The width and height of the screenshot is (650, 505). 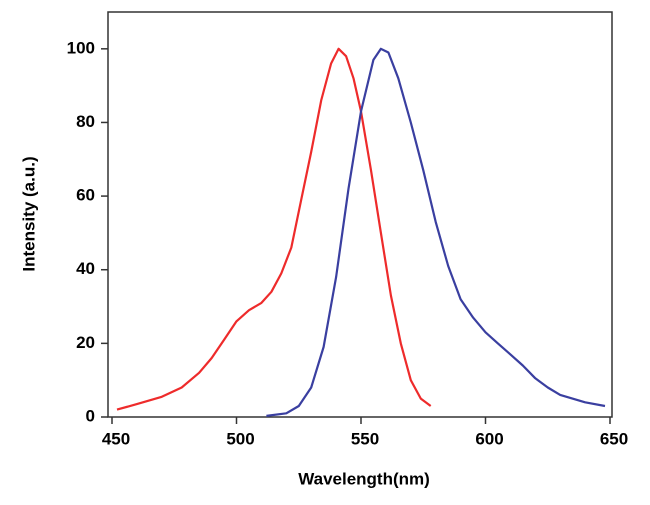 I want to click on x-tick-label: 600, so click(x=489, y=438).